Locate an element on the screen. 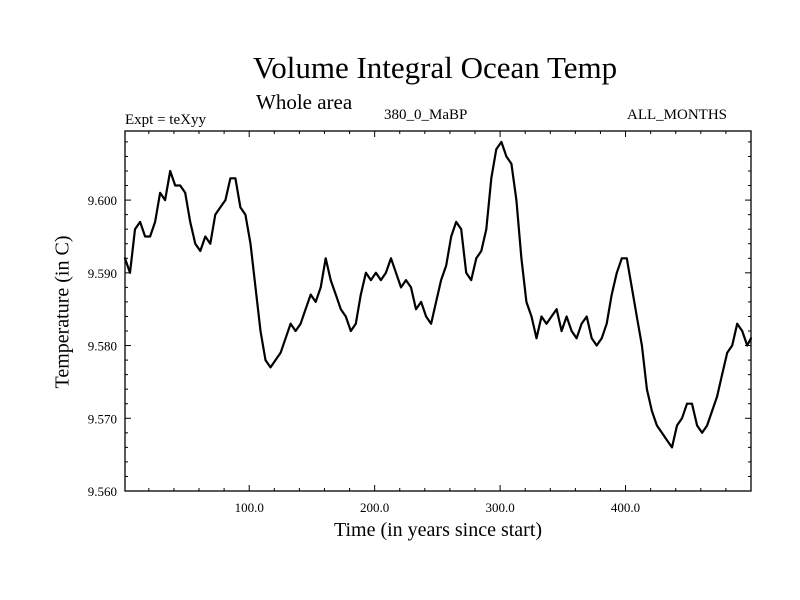  y-axis-label: Temperature (in C) is located at coordinates (62, 312).